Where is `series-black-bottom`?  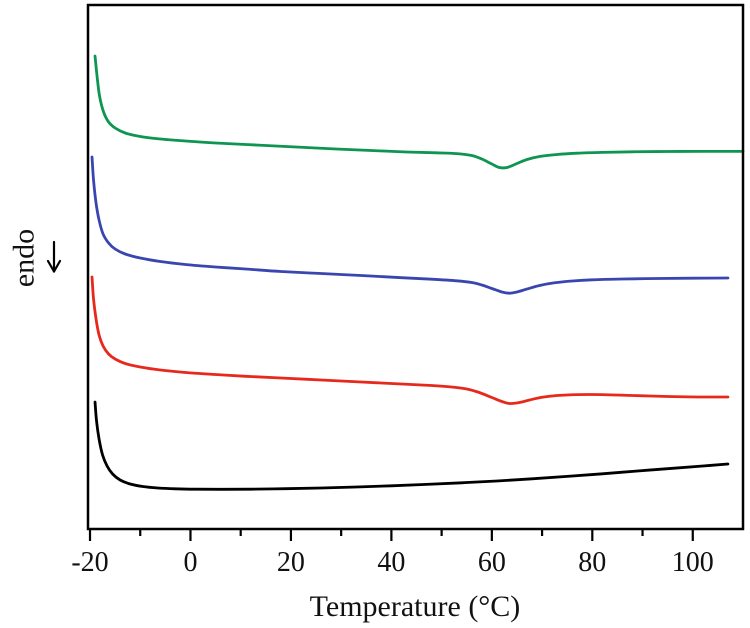
series-black-bottom is located at coordinates (411, 445).